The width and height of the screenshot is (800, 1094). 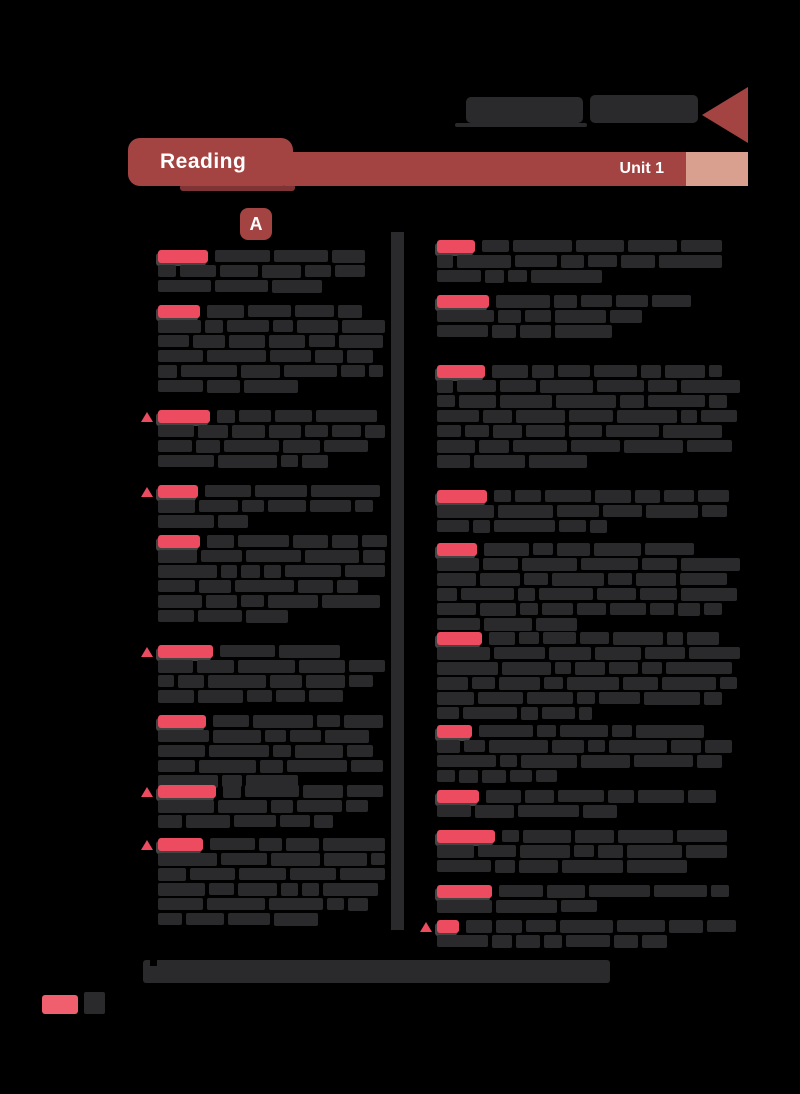 I want to click on chapter-title-word-blob, so click(x=644, y=109).